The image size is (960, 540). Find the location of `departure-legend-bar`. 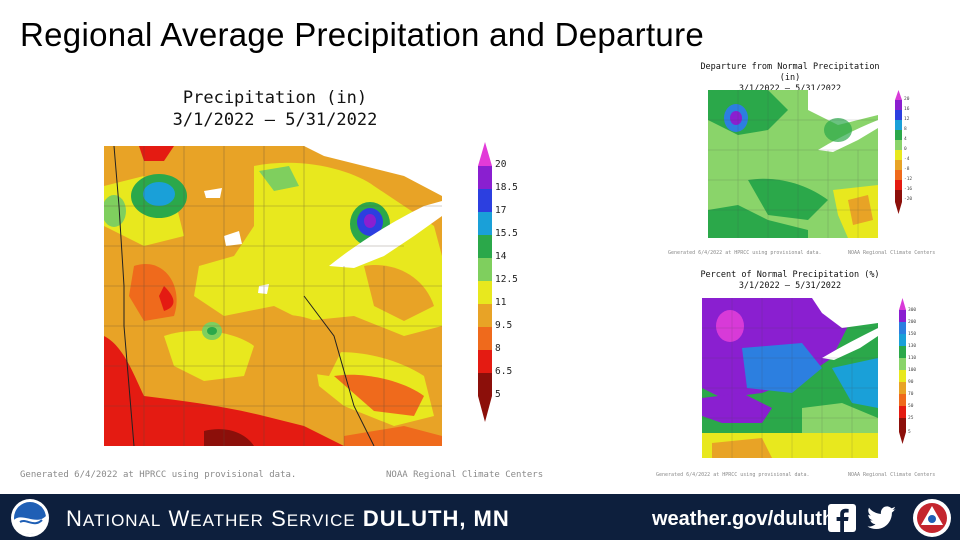

departure-legend-bar is located at coordinates (898, 152).